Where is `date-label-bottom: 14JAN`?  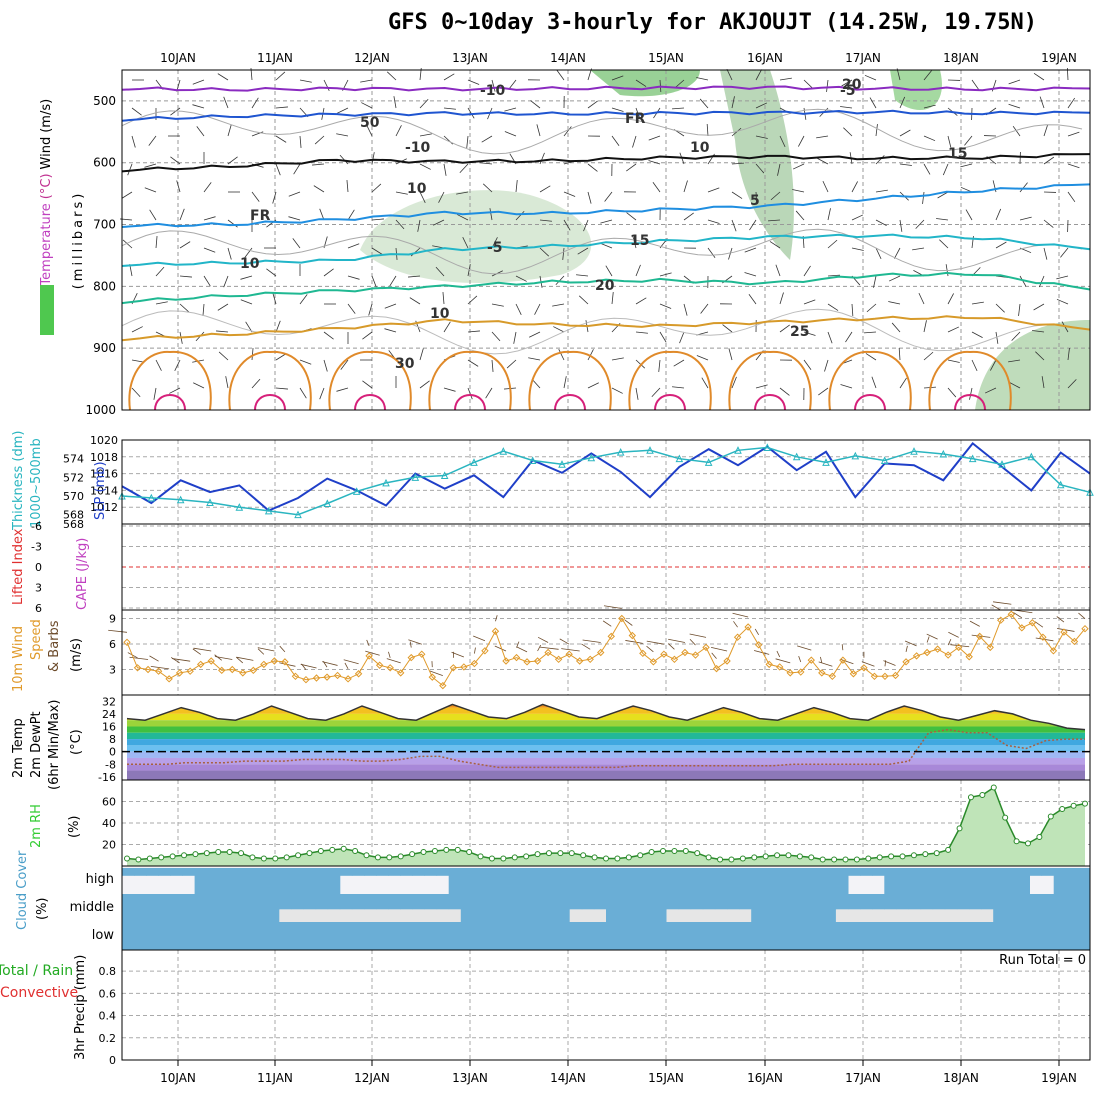
date-label-bottom: 14JAN is located at coordinates (568, 1078).